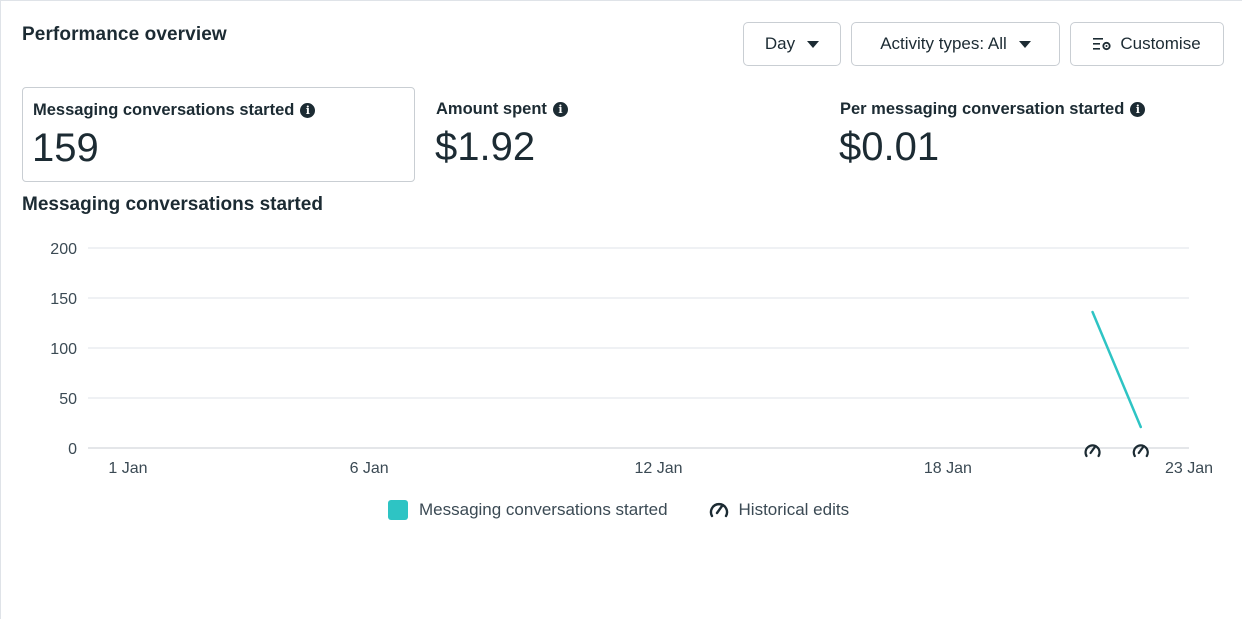 The image size is (1243, 620). Describe the element at coordinates (172, 204) in the screenshot. I see `chart-title: Messaging conversations started` at that location.